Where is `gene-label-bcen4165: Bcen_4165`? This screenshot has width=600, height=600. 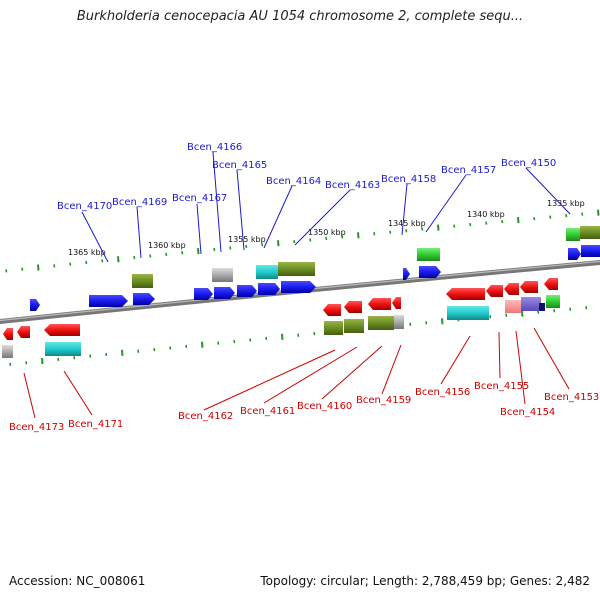 gene-label-bcen4165: Bcen_4165 is located at coordinates (239, 165).